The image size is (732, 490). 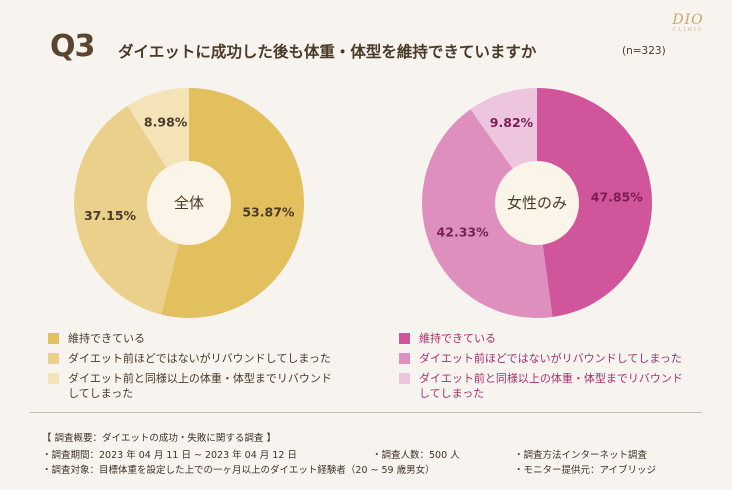 I want to click on pie-chart-women: 47.85% 42.33% 9.82% 女性のみ, so click(x=537, y=203).